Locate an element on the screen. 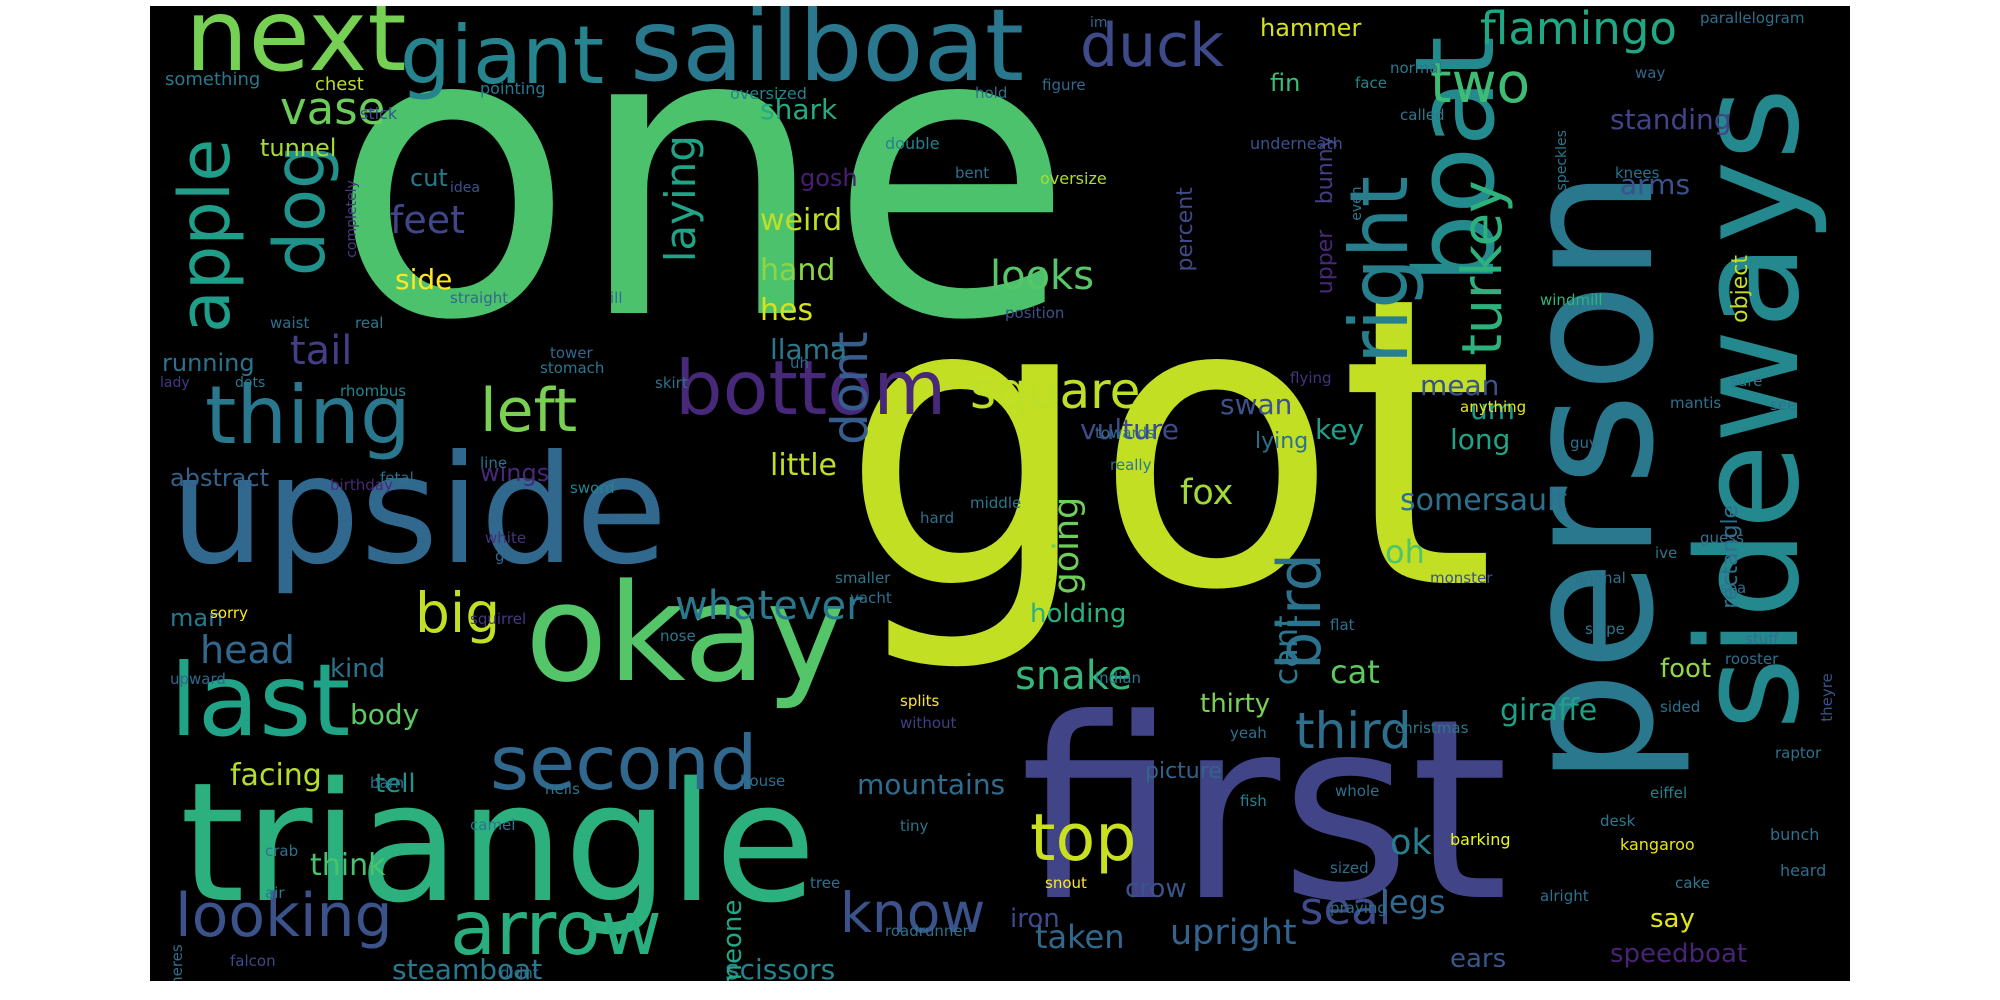  word-tail: tail is located at coordinates (321, 351).